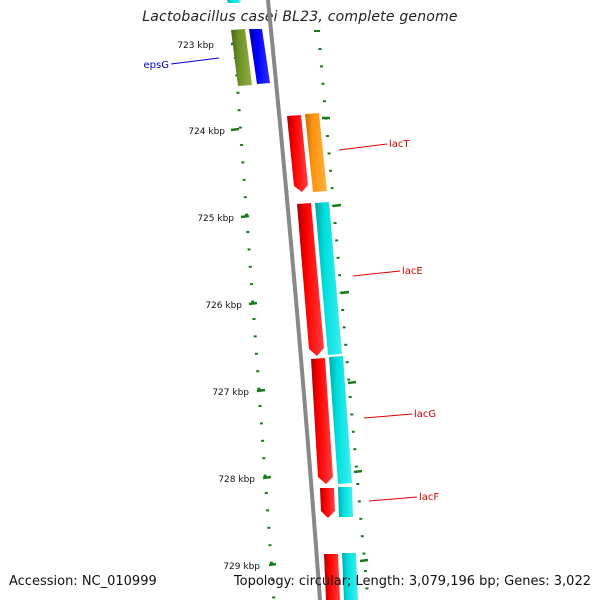  I want to click on gene-label-lacF: lacF, so click(429, 497).